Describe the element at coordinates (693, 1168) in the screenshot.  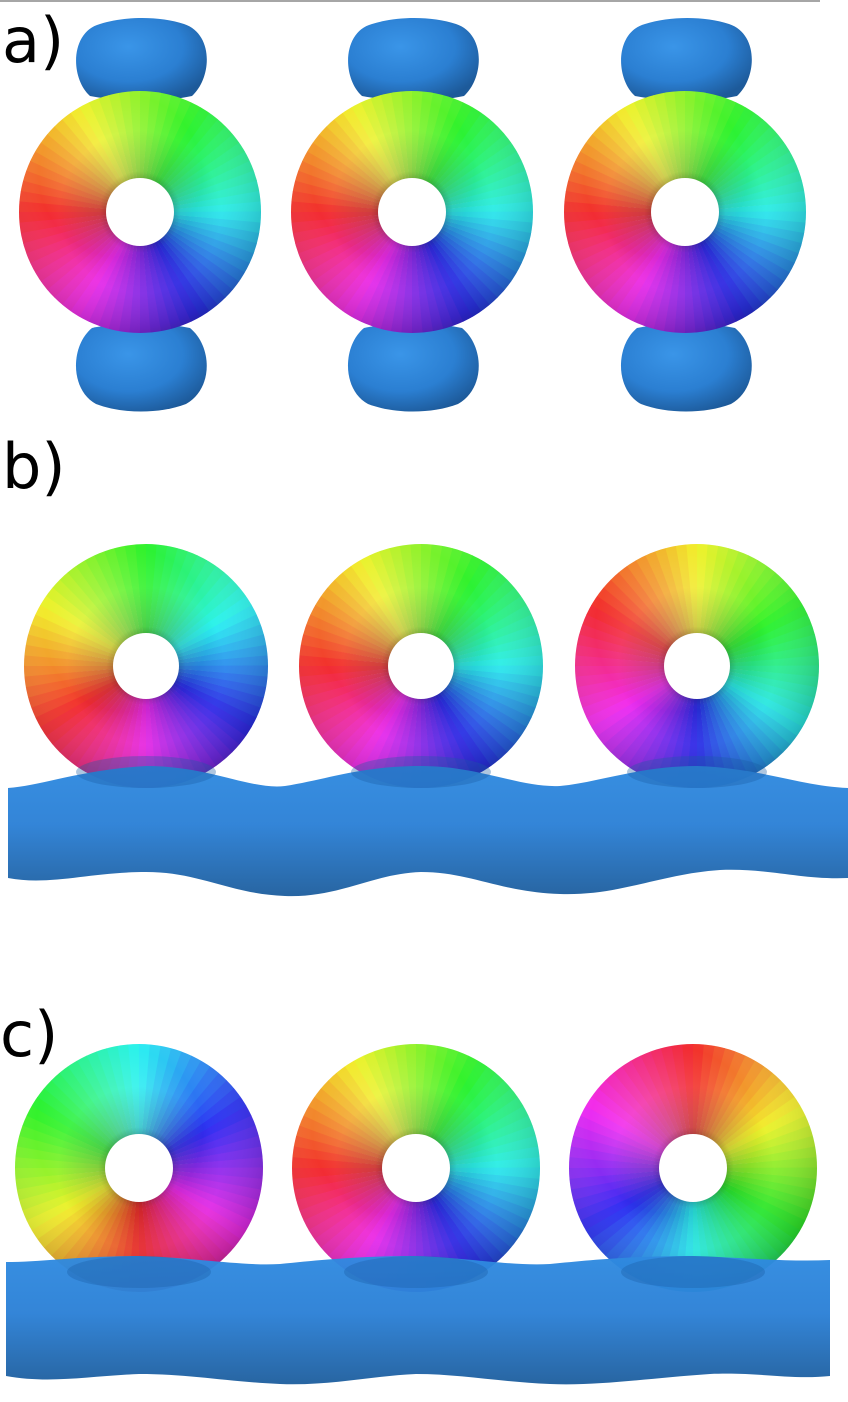
I see `torus-c3-hole` at that location.